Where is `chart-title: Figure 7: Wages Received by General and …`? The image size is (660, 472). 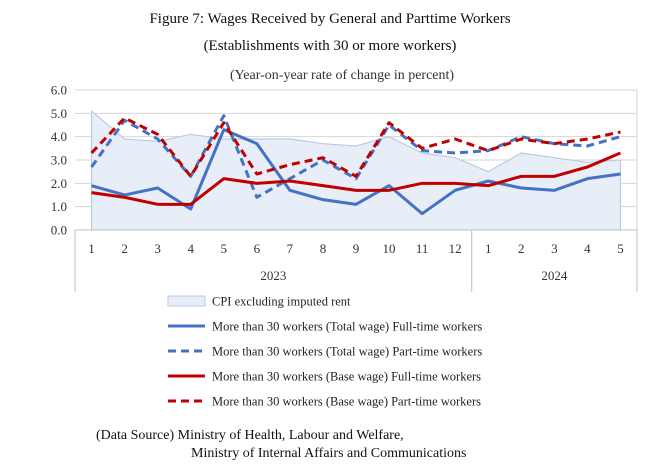 chart-title: Figure 7: Wages Received by General and … is located at coordinates (329, 19).